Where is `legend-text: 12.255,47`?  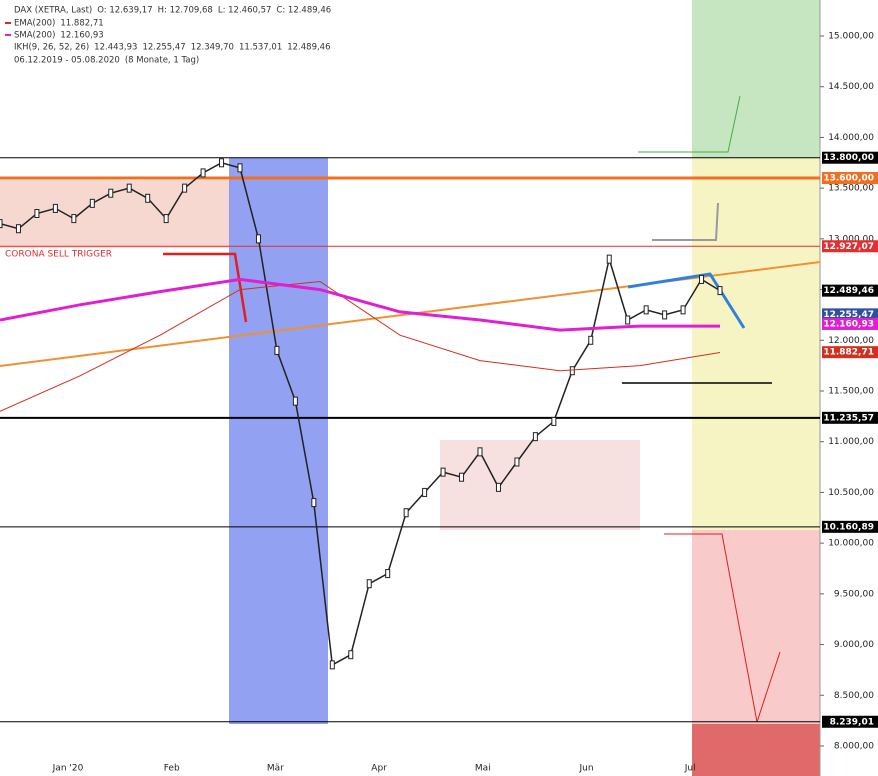
legend-text: 12.255,47 is located at coordinates (163, 48).